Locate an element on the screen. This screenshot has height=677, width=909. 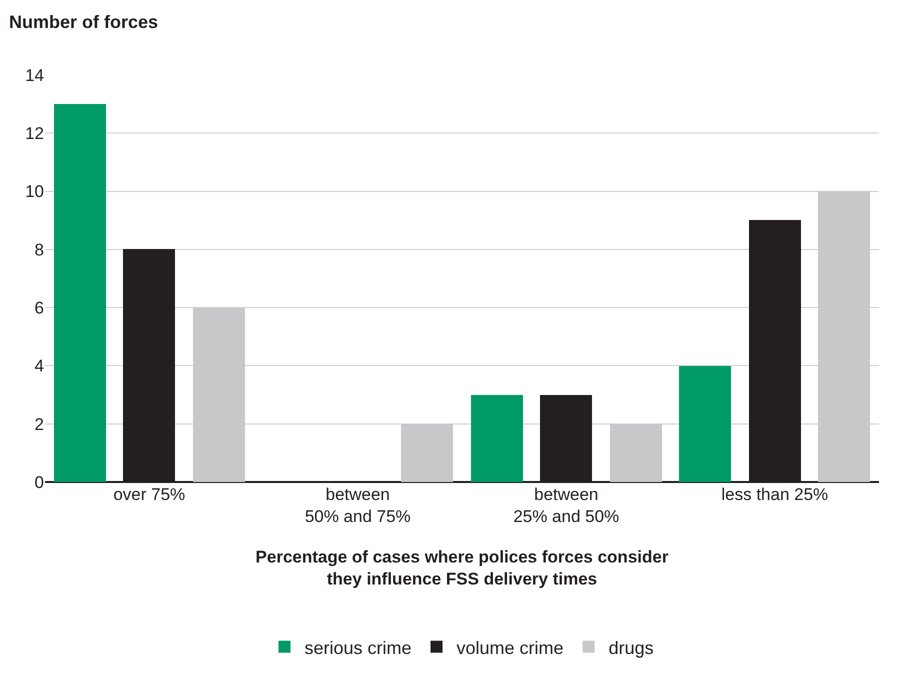
y-tick-label: 10 is located at coordinates (34, 192).